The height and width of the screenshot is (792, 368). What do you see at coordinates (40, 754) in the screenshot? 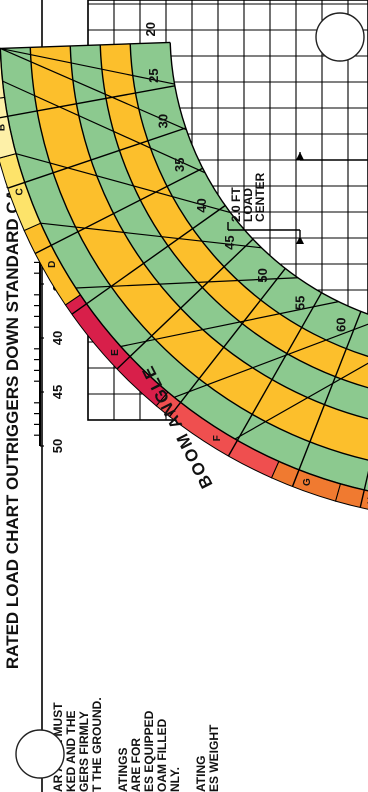
I see `bottom-hole-circle` at bounding box center [40, 754].